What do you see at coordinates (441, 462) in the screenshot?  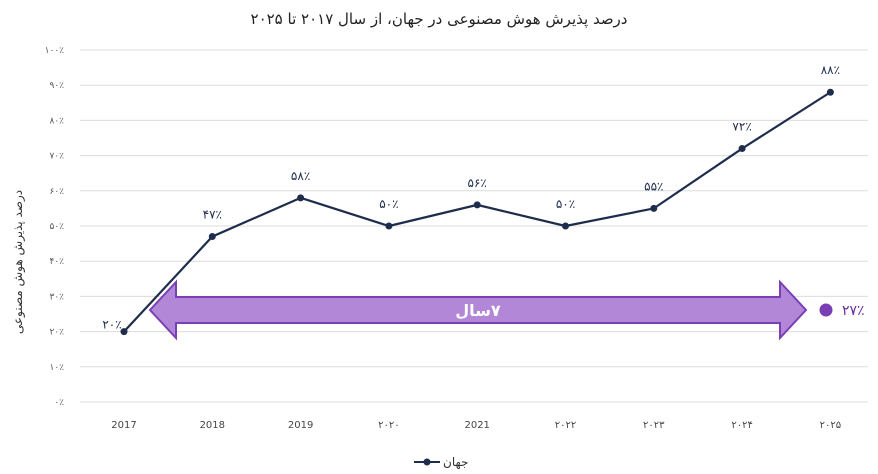 I see `legend: جهان` at bounding box center [441, 462].